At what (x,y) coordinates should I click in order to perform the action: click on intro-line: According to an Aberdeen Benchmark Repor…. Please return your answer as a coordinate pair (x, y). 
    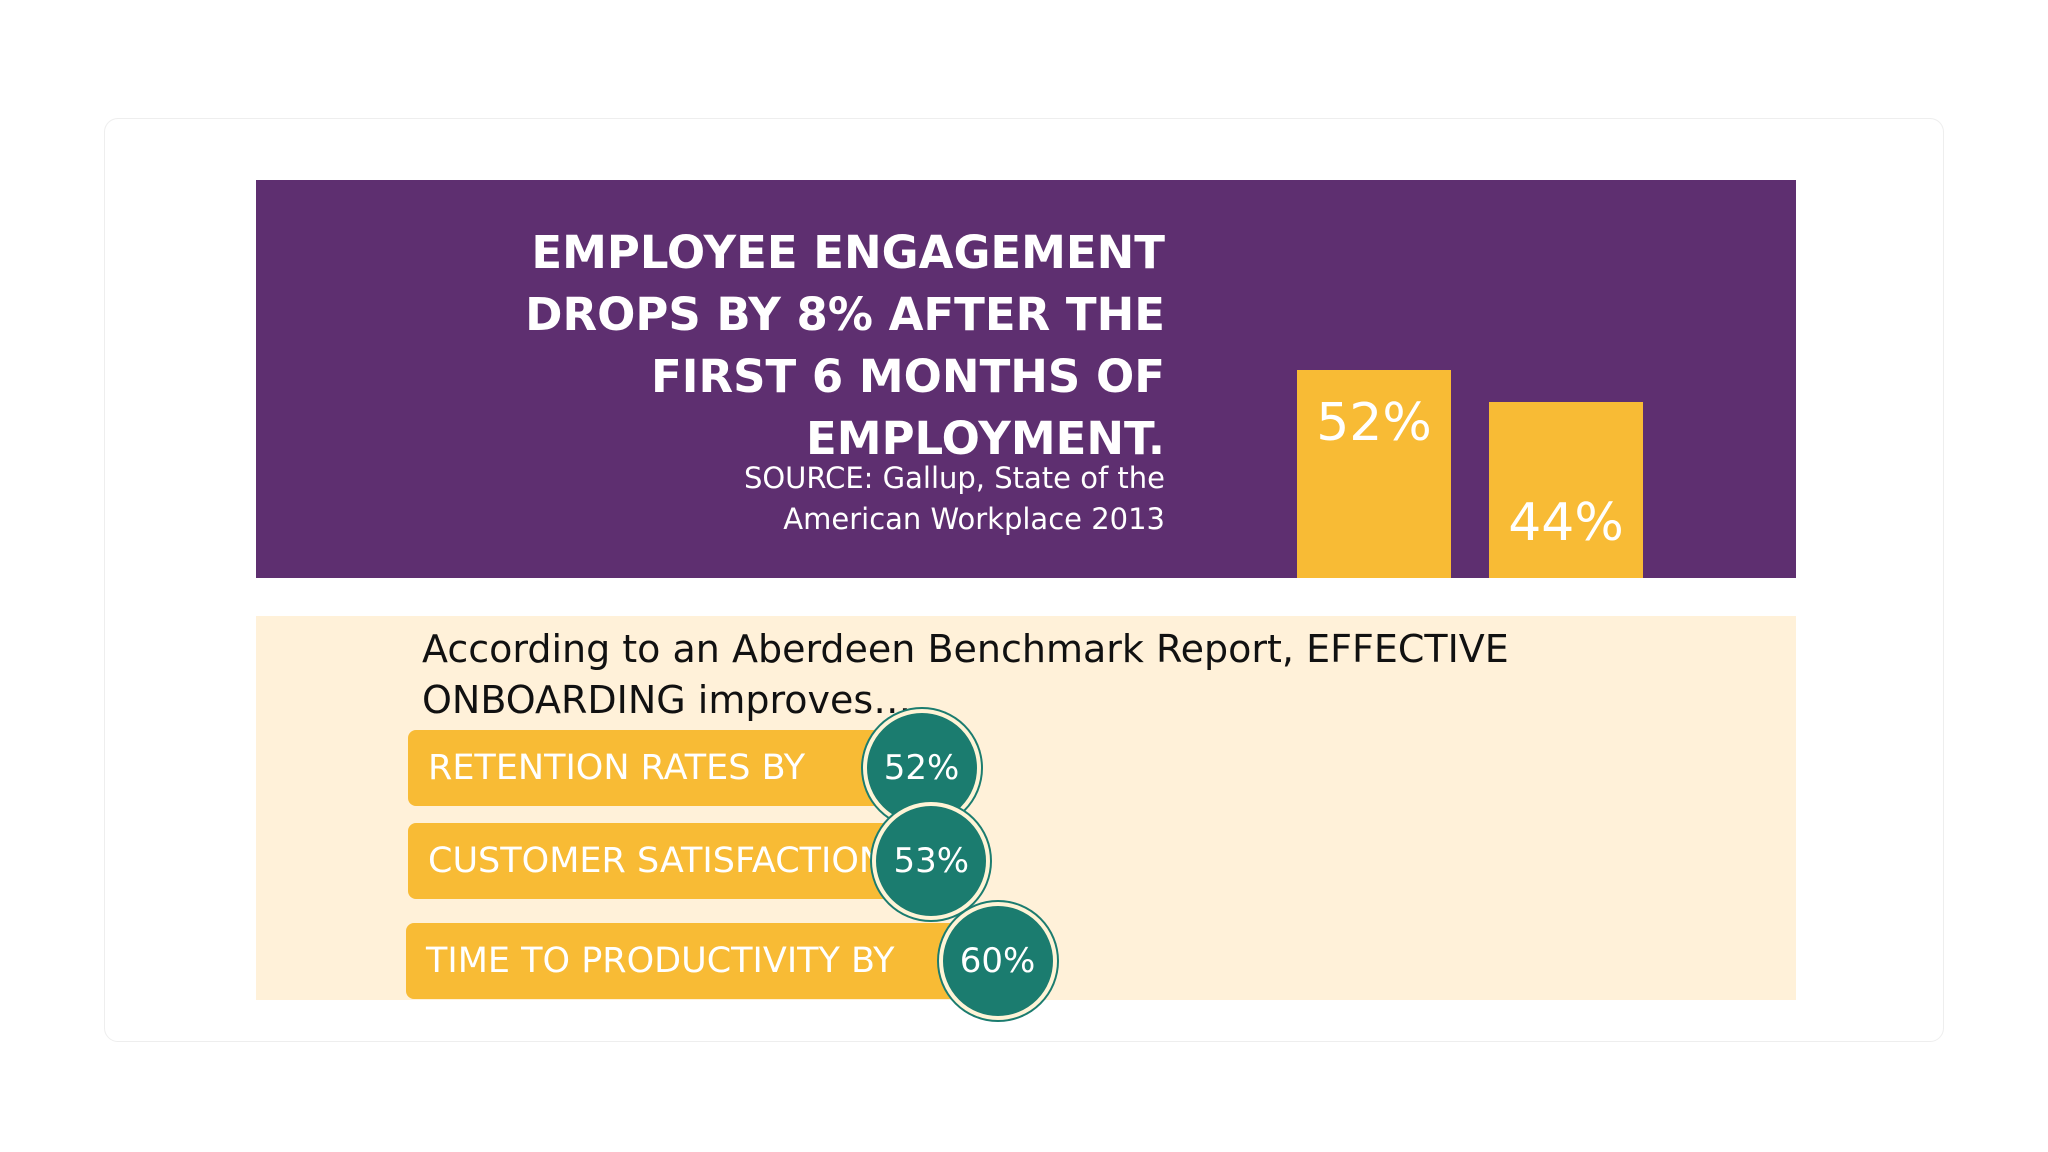
    Looking at the image, I should click on (965, 649).